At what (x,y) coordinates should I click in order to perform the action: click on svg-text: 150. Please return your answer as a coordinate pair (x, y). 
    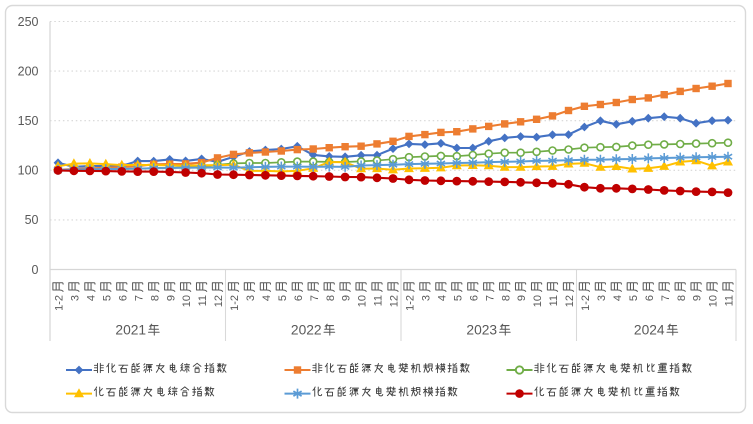
    Looking at the image, I should click on (28, 121).